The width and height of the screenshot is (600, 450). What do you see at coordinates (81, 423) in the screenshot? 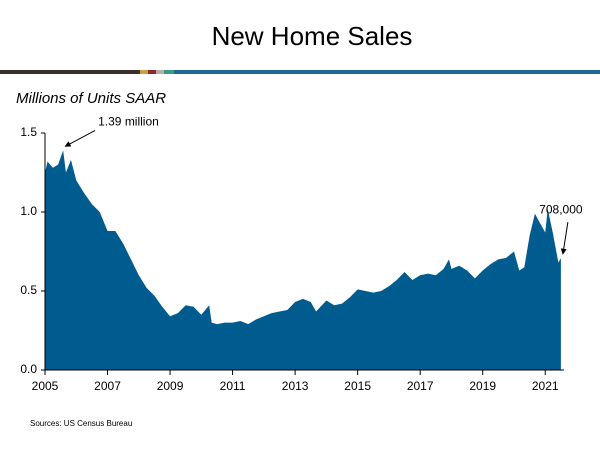
I see `source-note: Sources: US Census Bureau` at bounding box center [81, 423].